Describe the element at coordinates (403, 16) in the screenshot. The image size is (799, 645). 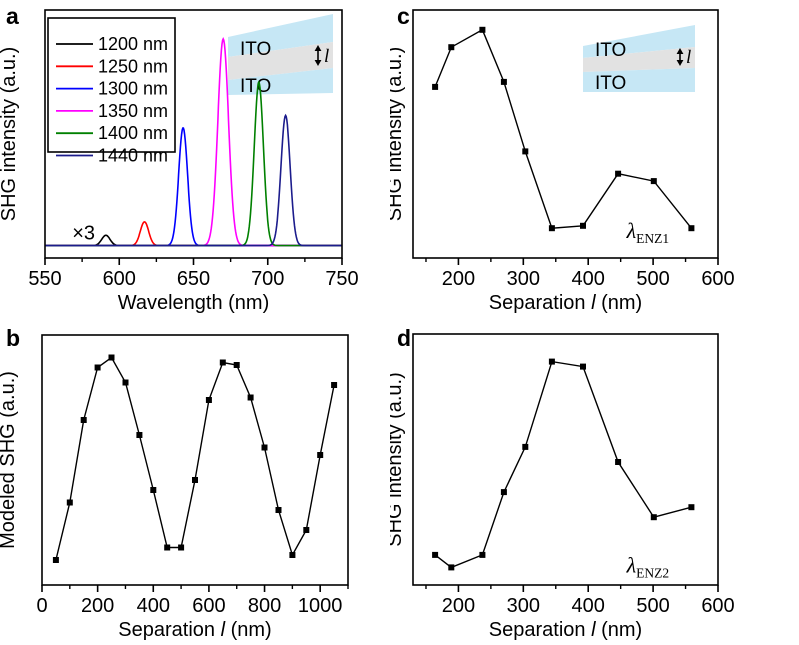
I see `panel-label-c: c` at that location.